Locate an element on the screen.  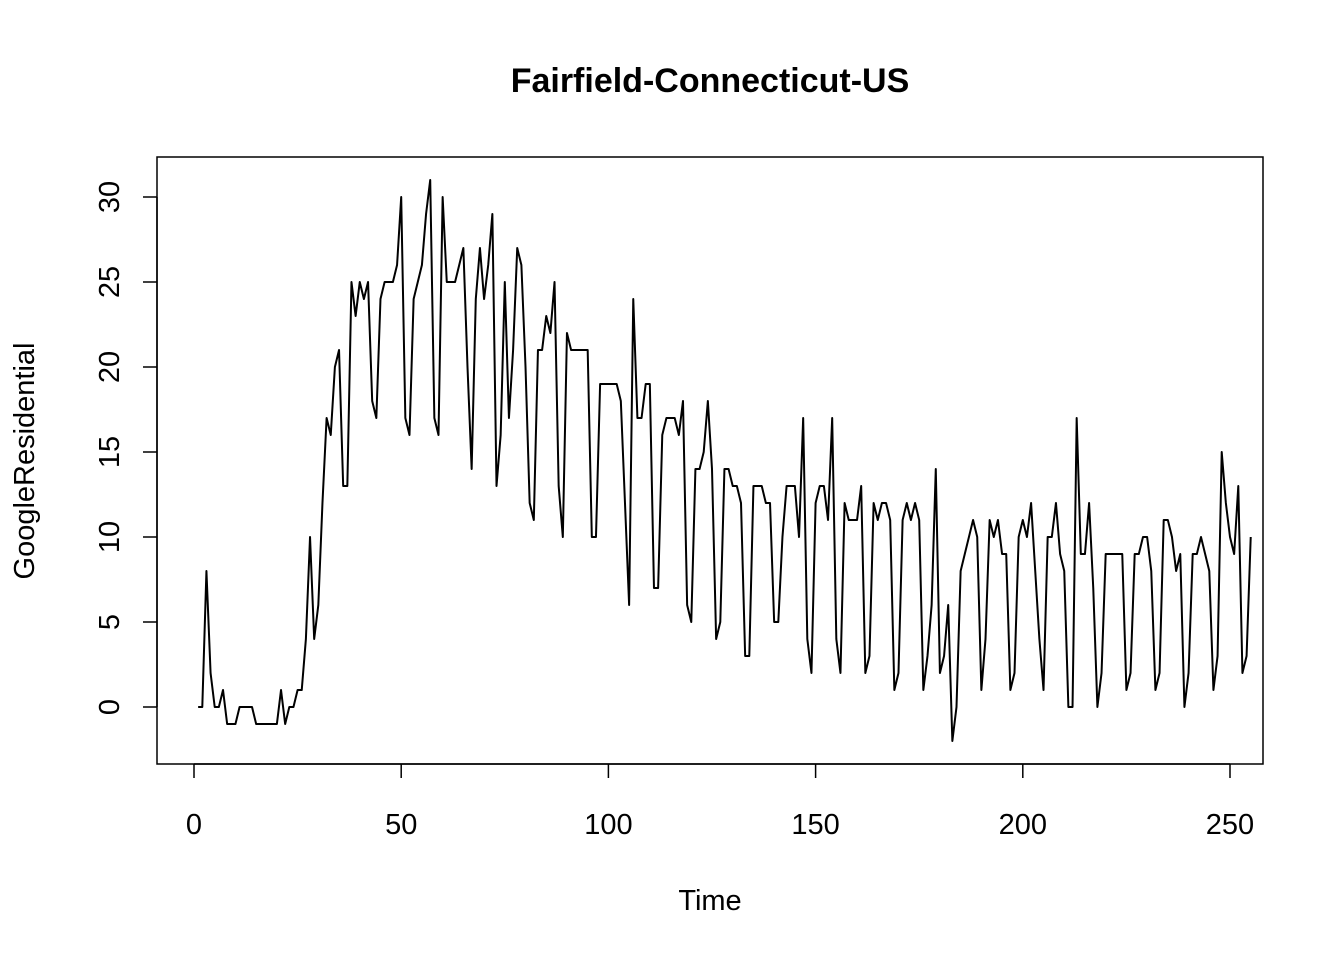
x-tick-label: 50 is located at coordinates (401, 825).